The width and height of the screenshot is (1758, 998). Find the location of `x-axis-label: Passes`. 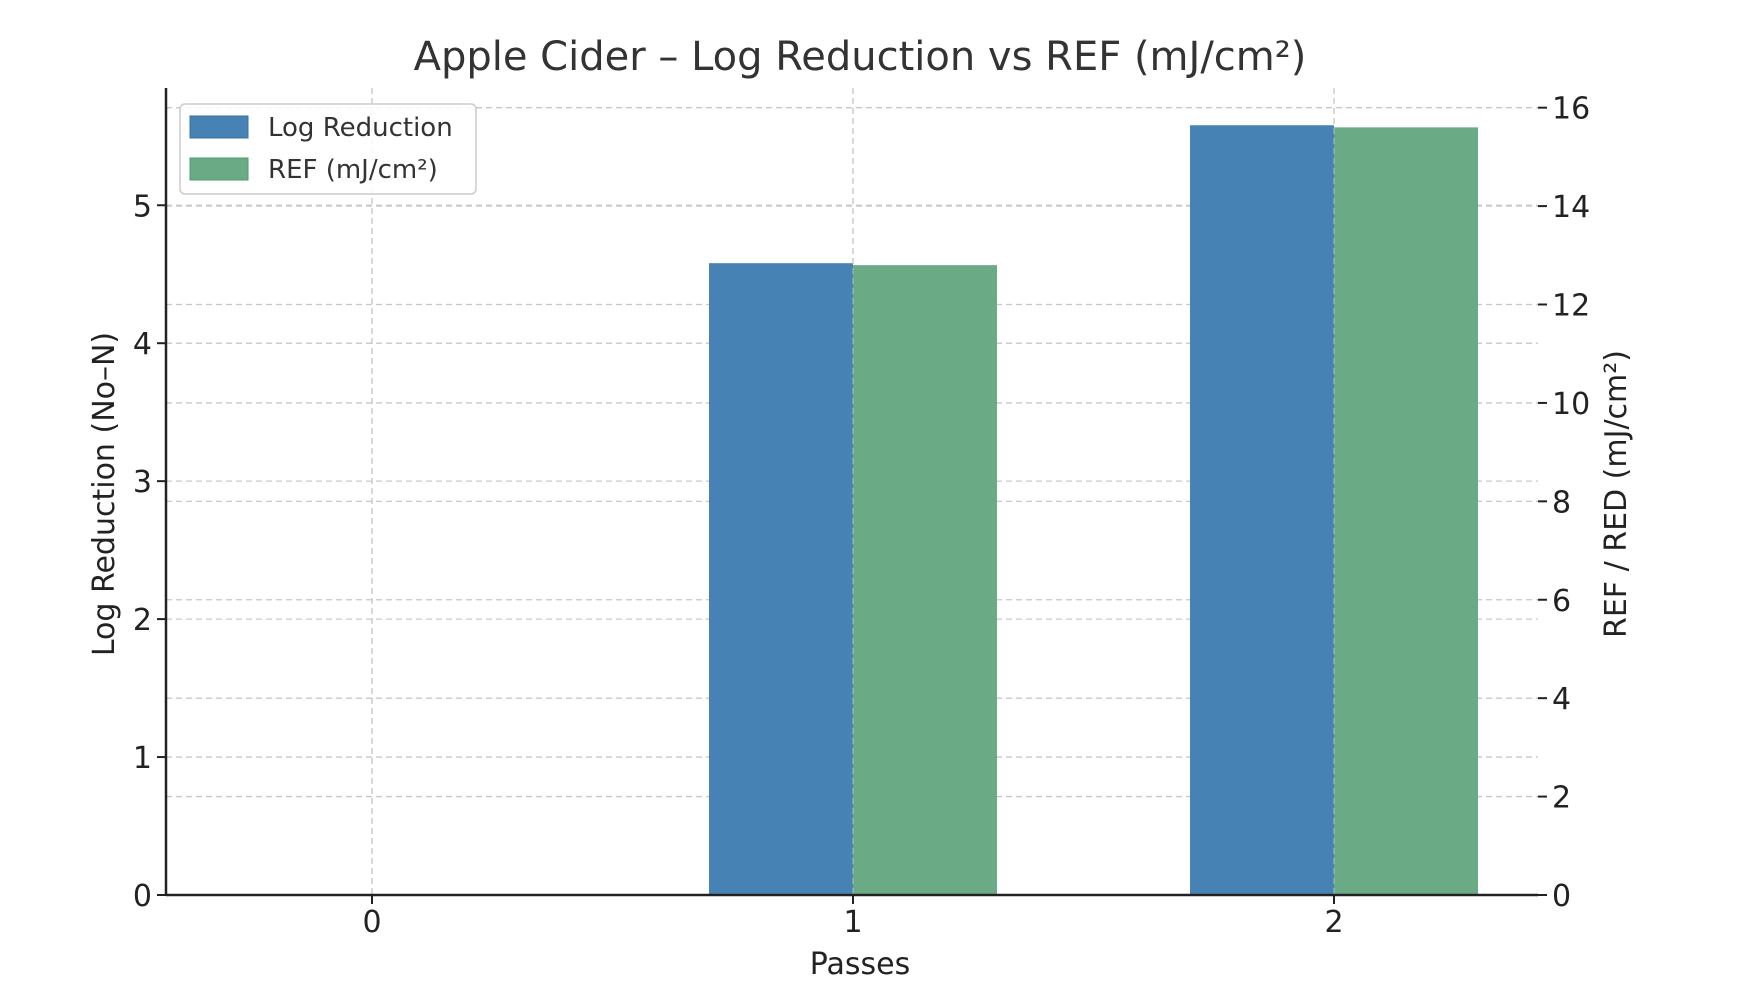

x-axis-label: Passes is located at coordinates (860, 964).